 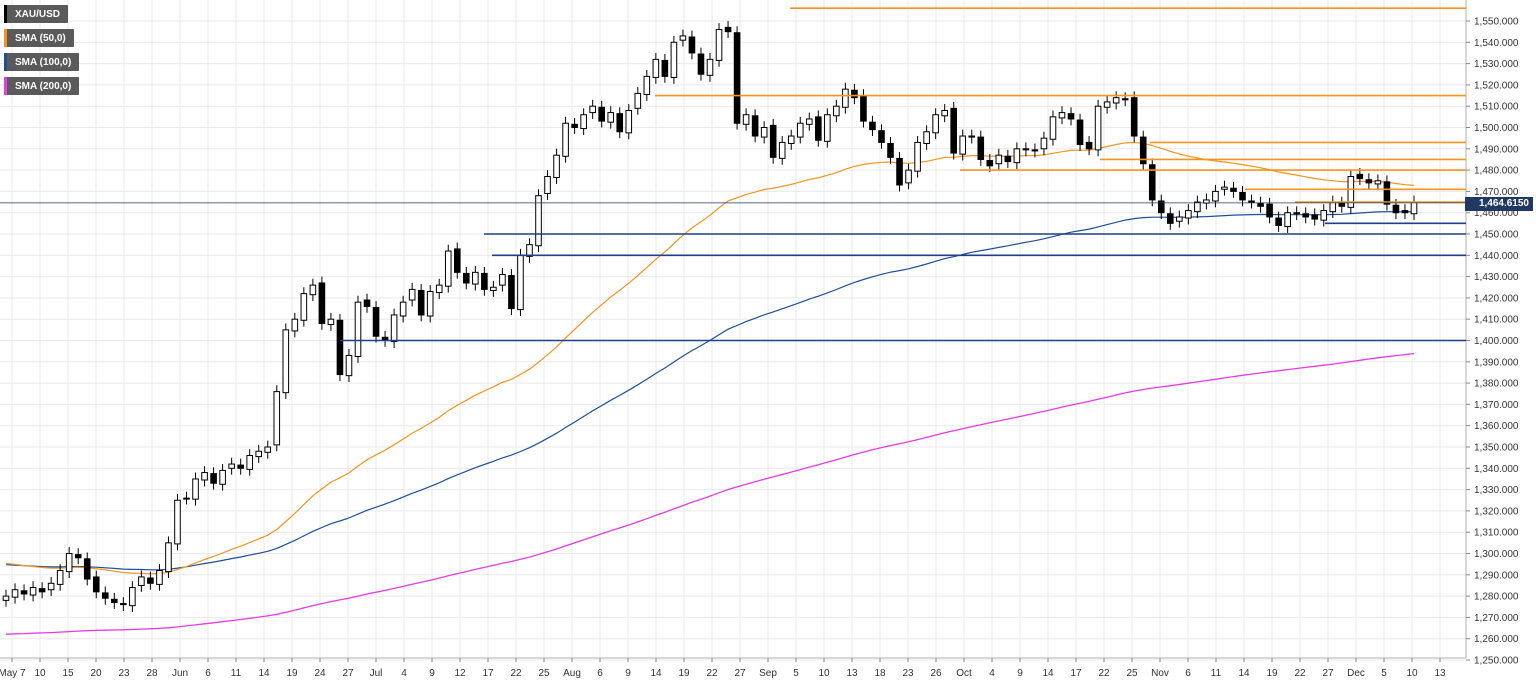 I want to click on y-tick-label: 1,270.000, so click(x=1496, y=618).